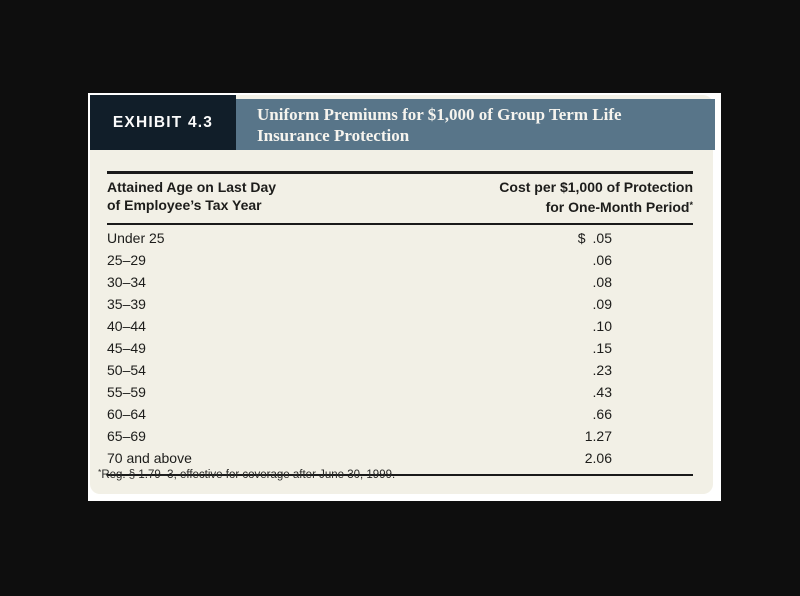 Image resolution: width=800 pixels, height=596 pixels. What do you see at coordinates (602, 304) in the screenshot?
I see `cost-value: .09` at bounding box center [602, 304].